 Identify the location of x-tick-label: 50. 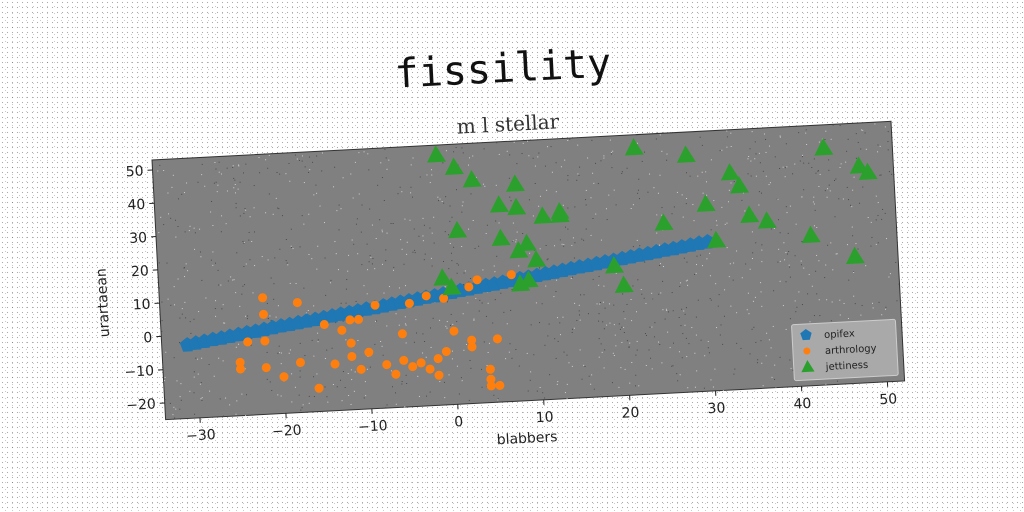
(888, 399).